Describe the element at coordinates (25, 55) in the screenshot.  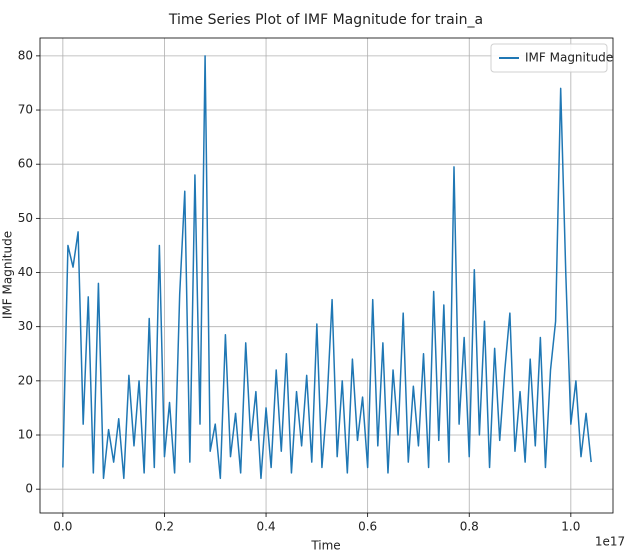
I see `y-tick-label: 80` at that location.